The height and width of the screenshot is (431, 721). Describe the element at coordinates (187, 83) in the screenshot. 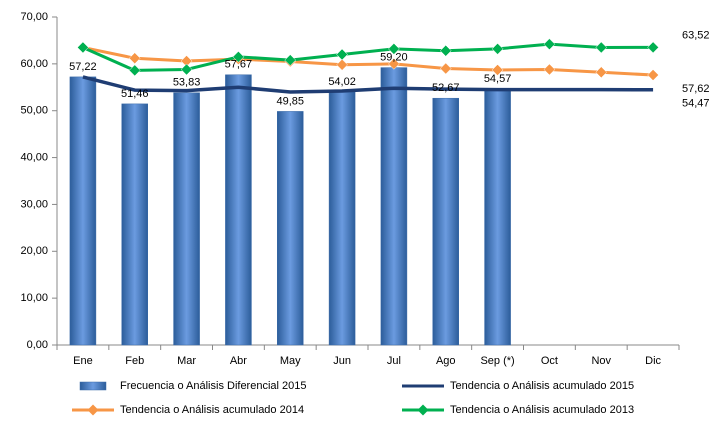

I see `data-label: 53,83` at that location.